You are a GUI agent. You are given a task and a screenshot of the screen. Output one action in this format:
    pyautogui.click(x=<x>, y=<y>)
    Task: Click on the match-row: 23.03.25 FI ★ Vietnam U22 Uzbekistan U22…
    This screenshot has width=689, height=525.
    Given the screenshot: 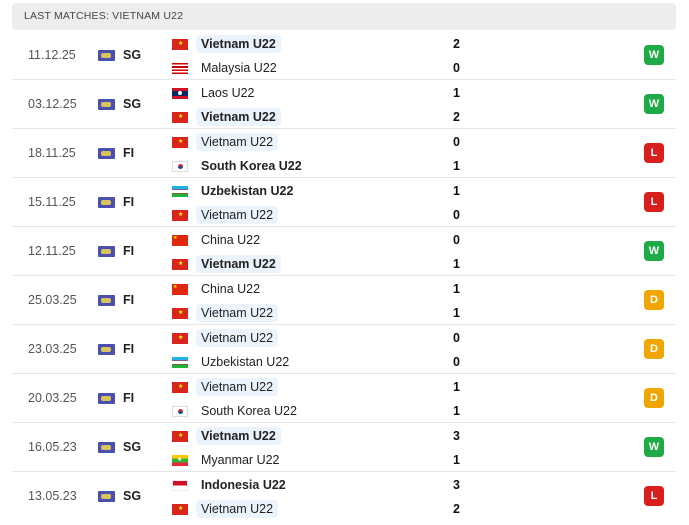 What is the action you would take?
    pyautogui.click(x=344, y=349)
    